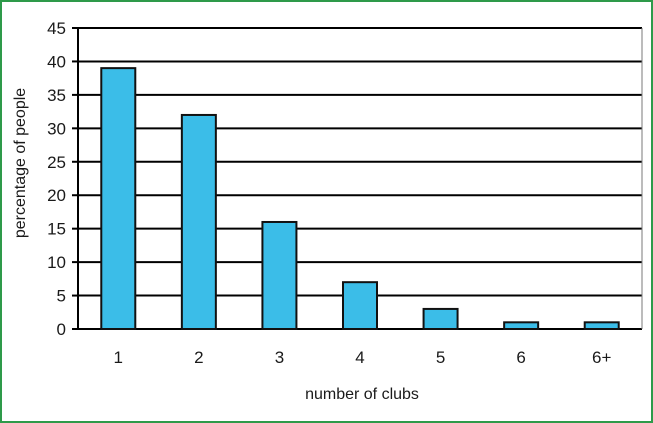 The width and height of the screenshot is (653, 423). I want to click on y-tick-label-35: 35, so click(56, 95).